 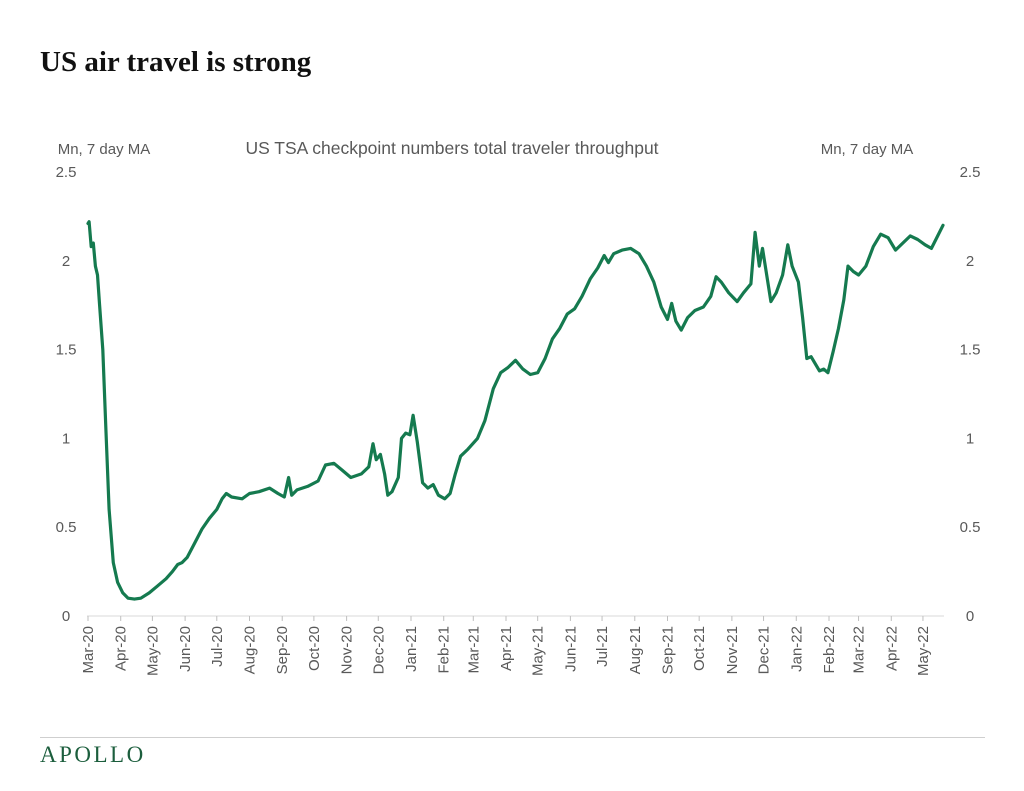 I want to click on y-tick-left: 0, so click(x=66, y=616).